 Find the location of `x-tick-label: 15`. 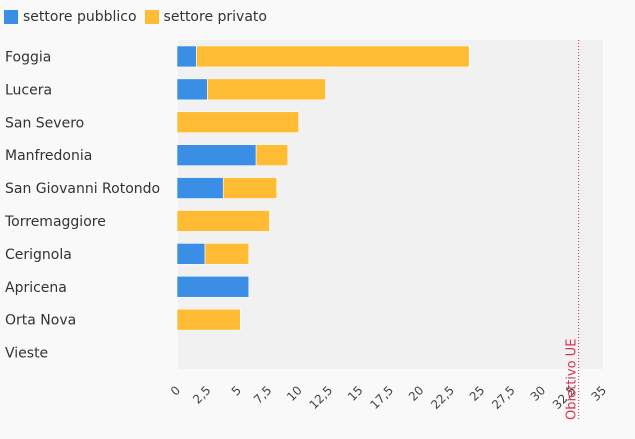

x-tick-label: 15 is located at coordinates (355, 393).